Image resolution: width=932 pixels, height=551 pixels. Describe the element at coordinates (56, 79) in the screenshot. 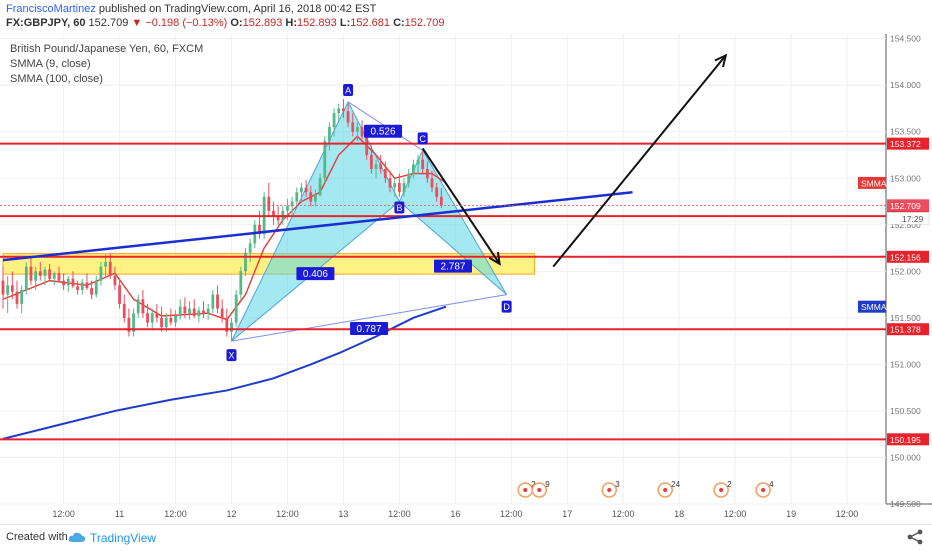

I see `legend-smma-slow: SMMA (100, close)` at that location.